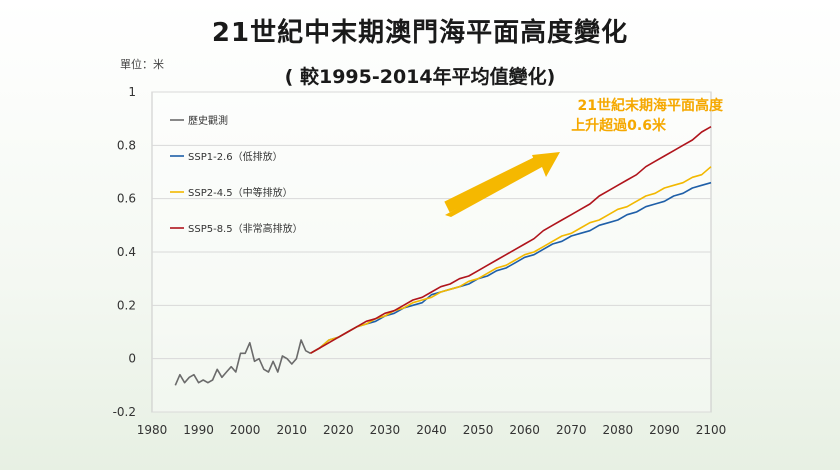  What do you see at coordinates (291, 430) in the screenshot?
I see `x-tick-label: 2010` at bounding box center [291, 430].